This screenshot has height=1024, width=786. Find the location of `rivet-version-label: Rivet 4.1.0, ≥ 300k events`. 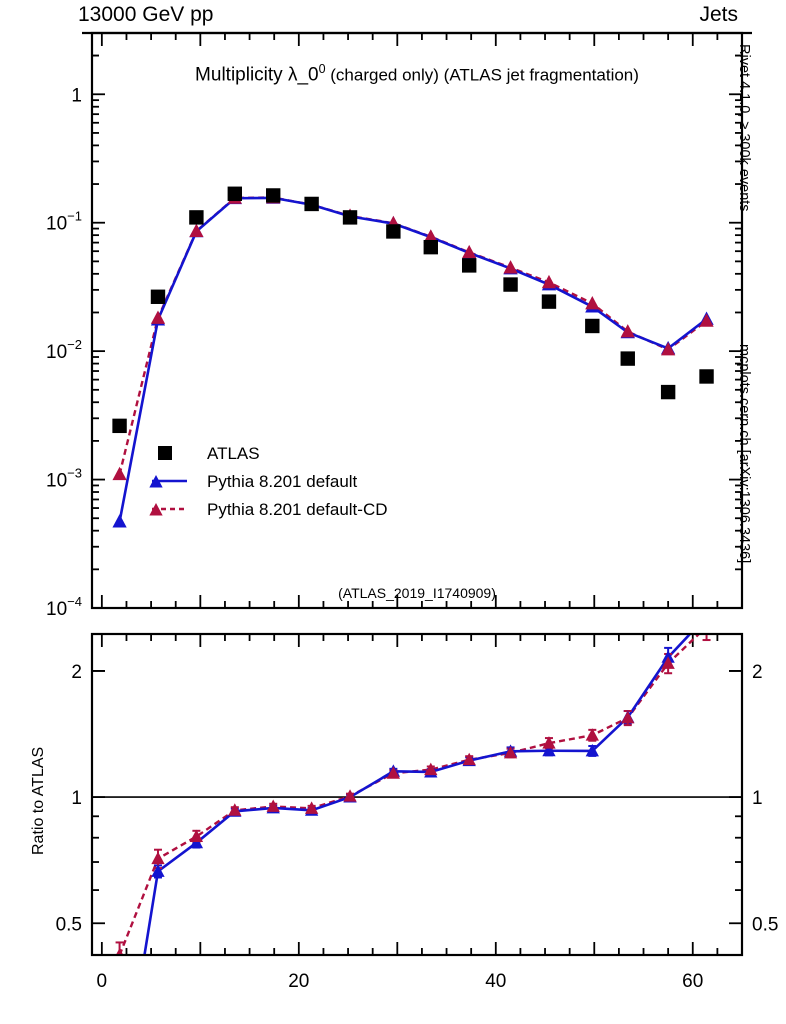

rivet-version-label: Rivet 4.1.0, ≥ 300k events is located at coordinates (744, 128).